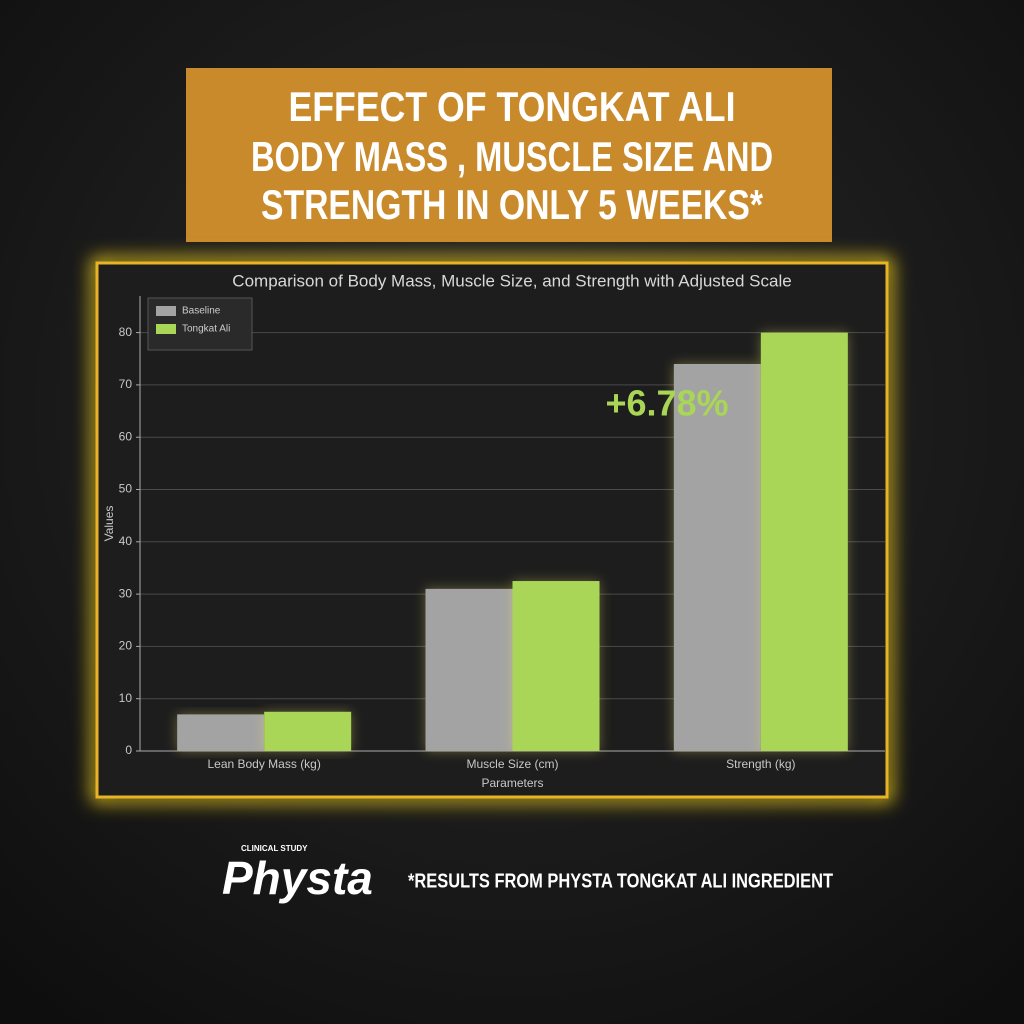  What do you see at coordinates (512, 106) in the screenshot?
I see `banner-line: EFFECT OF TONGKAT ALI` at bounding box center [512, 106].